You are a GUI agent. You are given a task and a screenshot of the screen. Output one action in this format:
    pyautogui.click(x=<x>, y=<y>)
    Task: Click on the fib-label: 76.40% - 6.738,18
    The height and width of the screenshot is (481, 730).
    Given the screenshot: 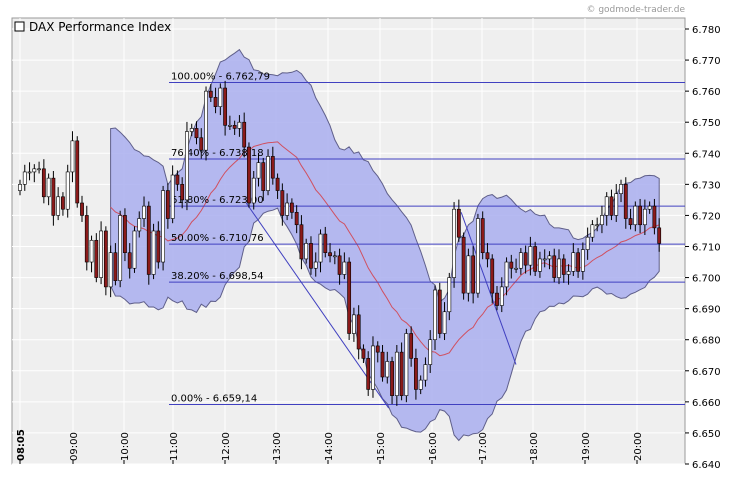 What is the action you would take?
    pyautogui.click(x=217, y=153)
    